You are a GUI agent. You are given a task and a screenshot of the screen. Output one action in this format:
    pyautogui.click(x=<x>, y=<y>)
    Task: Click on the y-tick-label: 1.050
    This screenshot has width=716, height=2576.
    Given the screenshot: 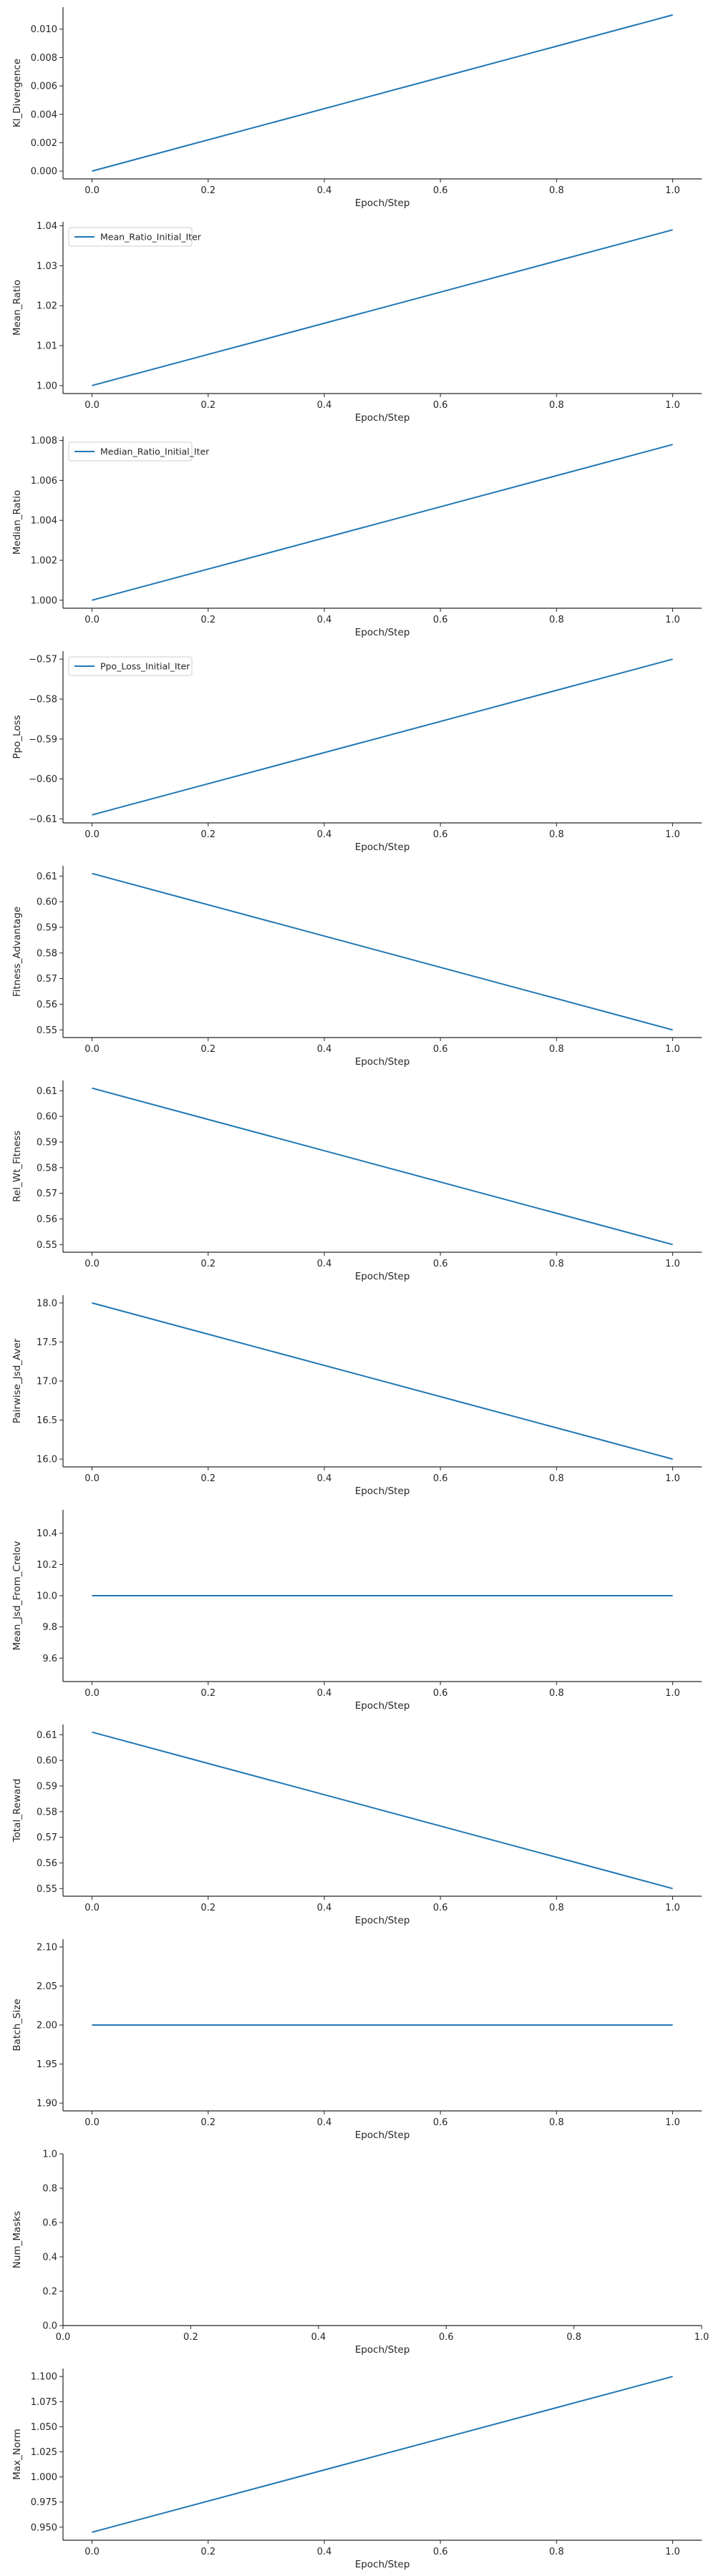 What is the action you would take?
    pyautogui.click(x=44, y=2427)
    